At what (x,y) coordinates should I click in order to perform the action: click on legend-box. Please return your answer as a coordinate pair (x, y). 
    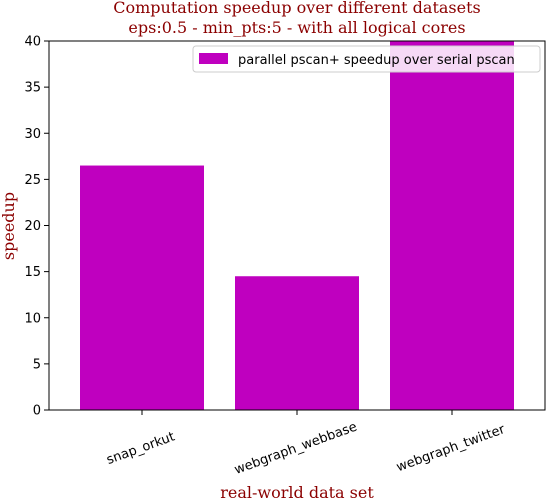
    Looking at the image, I should click on (366, 59).